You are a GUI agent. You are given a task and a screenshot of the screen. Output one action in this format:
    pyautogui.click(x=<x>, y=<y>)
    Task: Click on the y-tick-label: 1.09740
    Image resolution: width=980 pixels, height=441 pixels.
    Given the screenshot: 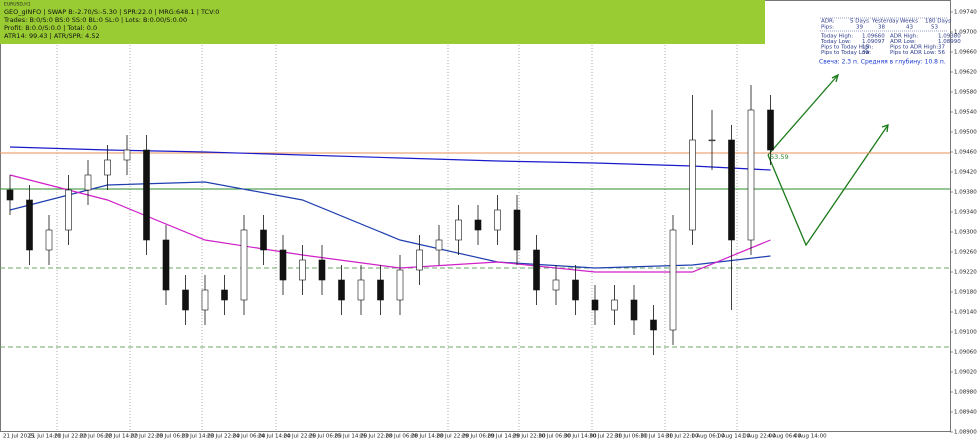 What is the action you would take?
    pyautogui.click(x=965, y=13)
    